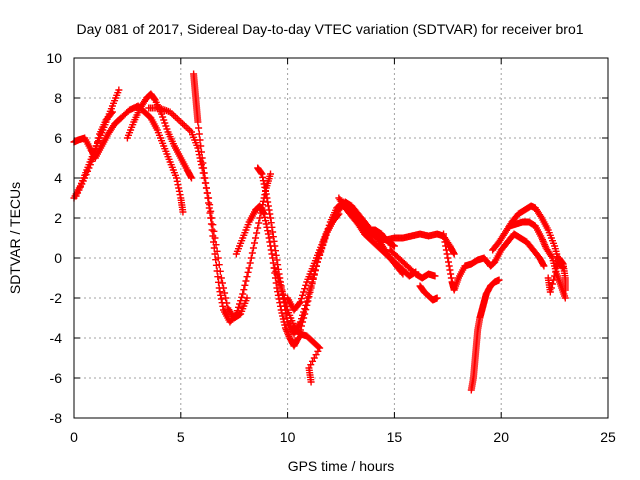 The height and width of the screenshot is (480, 640). I want to click on x-tick-label: 20, so click(501, 437).